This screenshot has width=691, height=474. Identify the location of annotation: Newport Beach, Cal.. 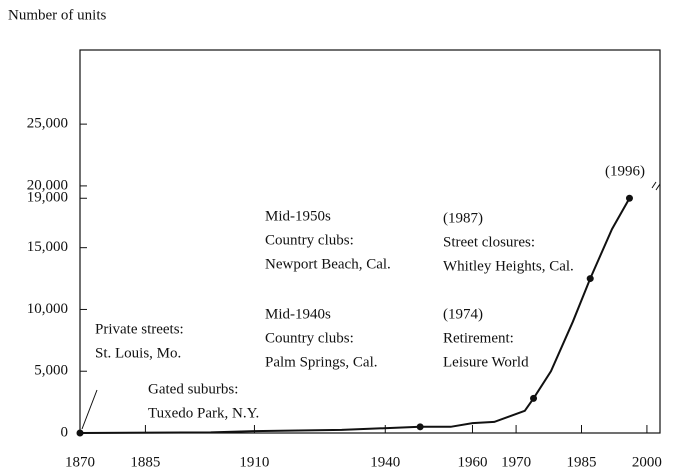
(328, 264).